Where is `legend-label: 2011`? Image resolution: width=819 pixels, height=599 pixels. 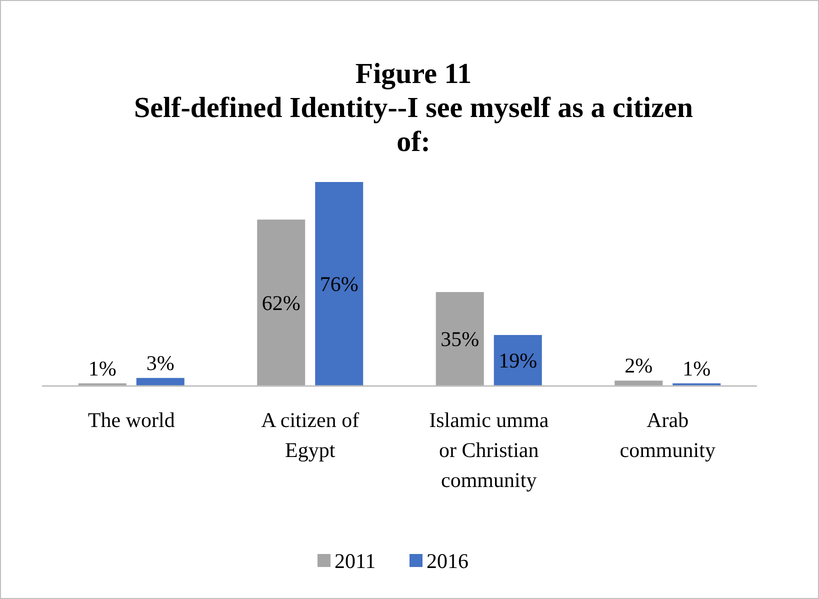
legend-label: 2011 is located at coordinates (355, 561).